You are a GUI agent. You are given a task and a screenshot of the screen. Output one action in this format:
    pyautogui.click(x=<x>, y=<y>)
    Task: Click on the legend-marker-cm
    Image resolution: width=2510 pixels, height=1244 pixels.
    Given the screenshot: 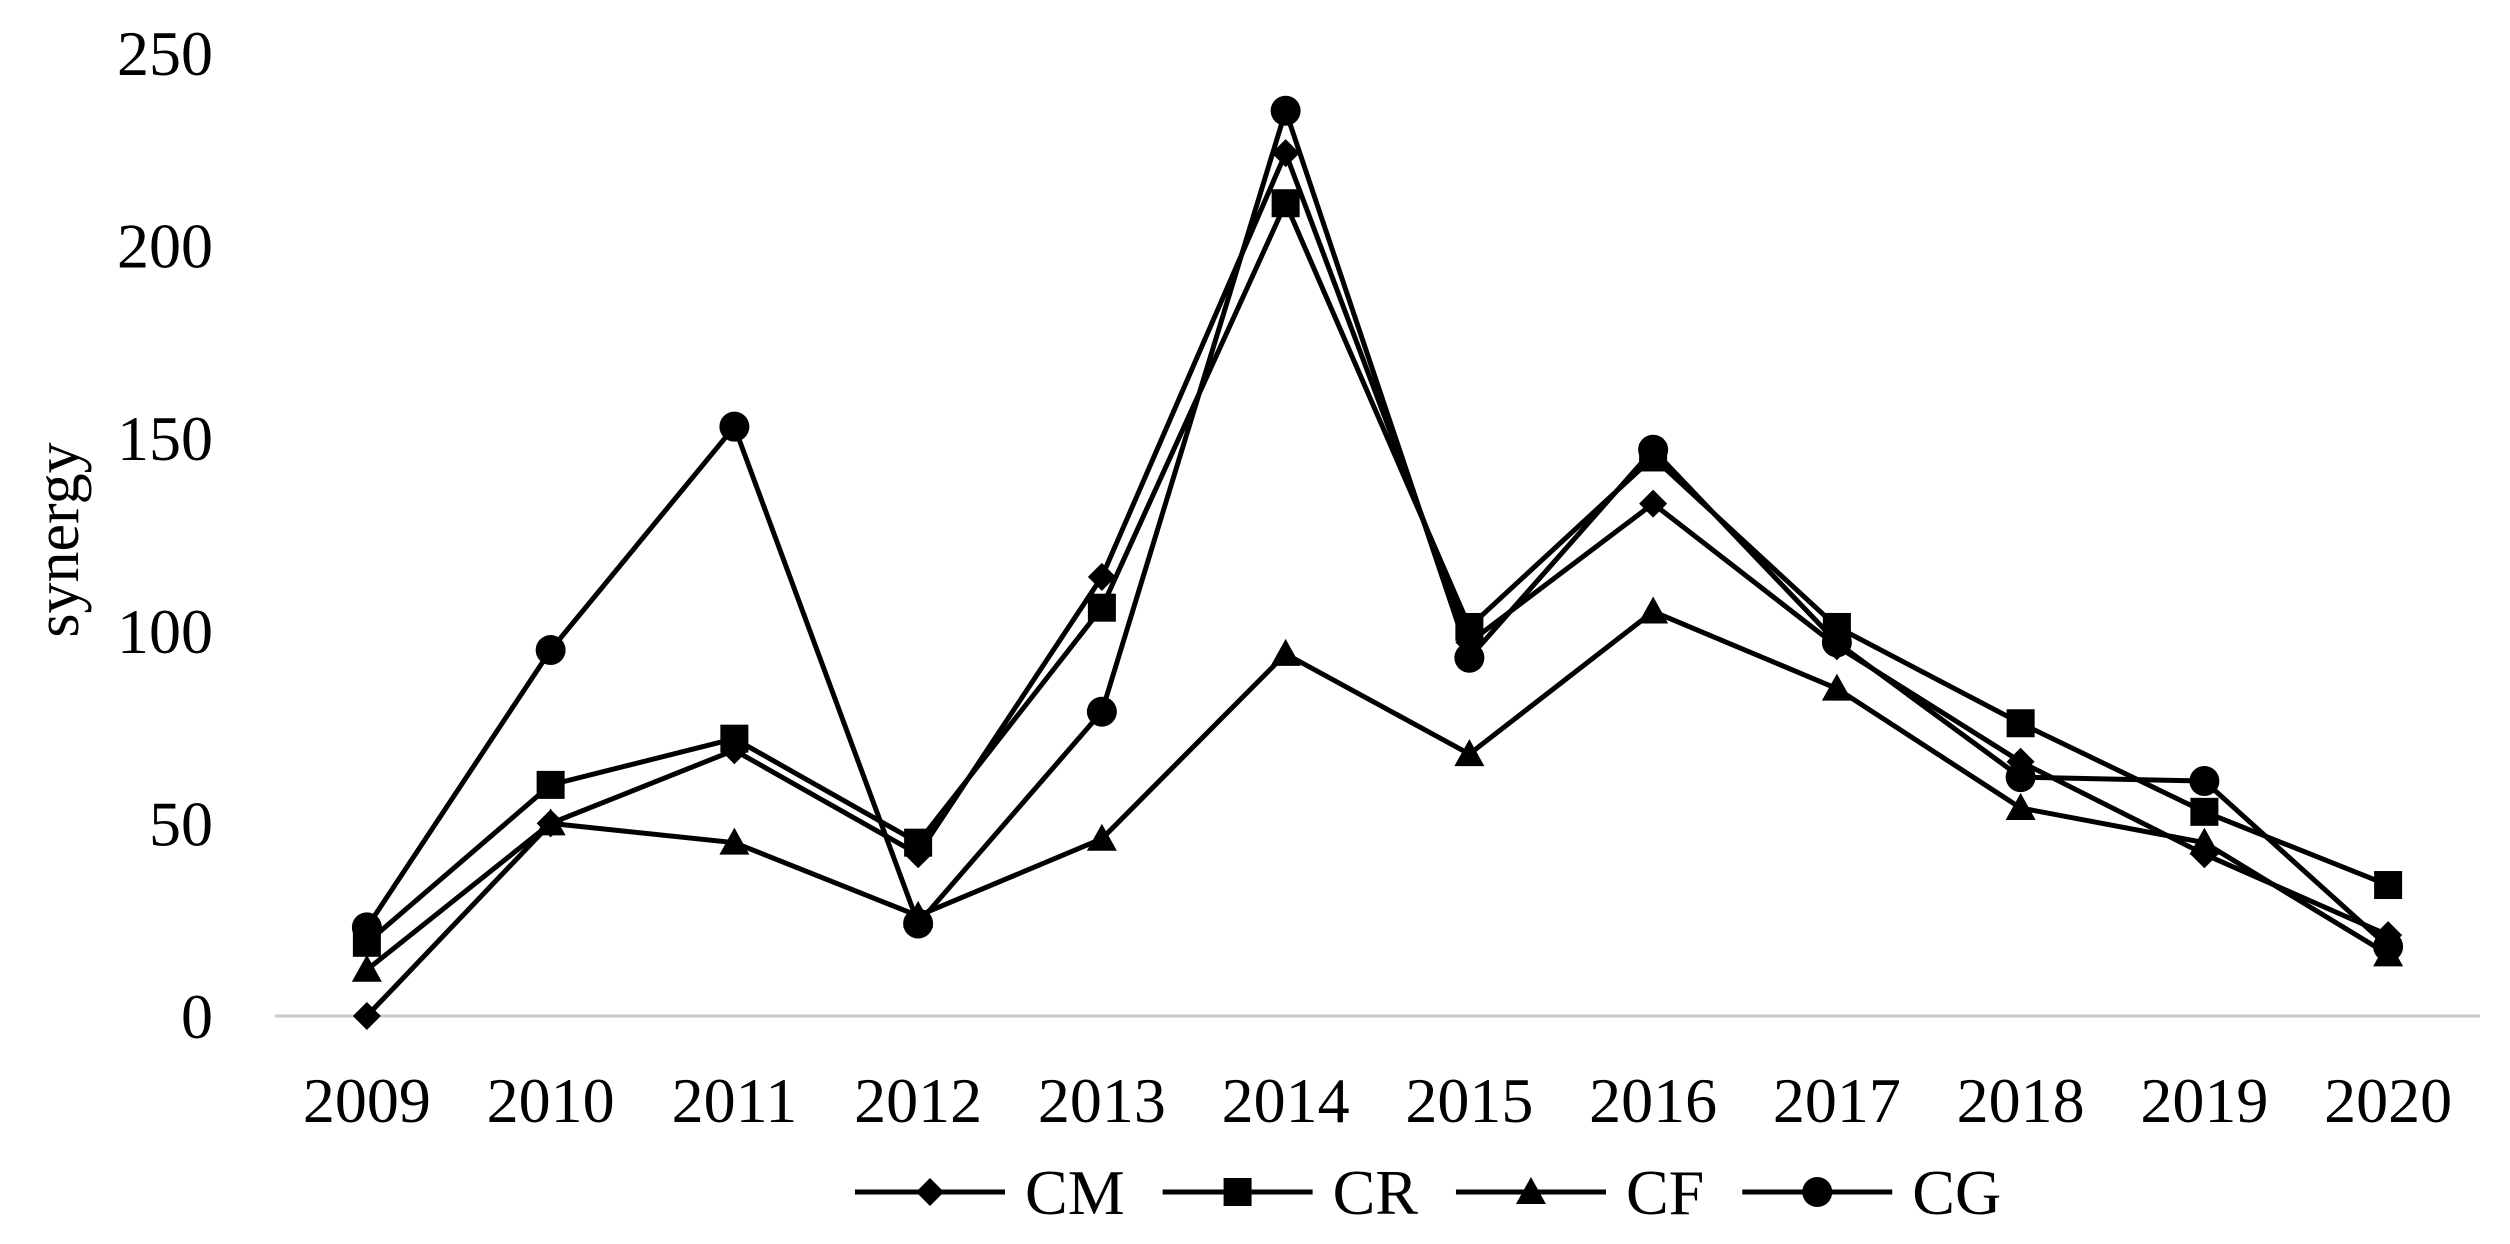 What is the action you would take?
    pyautogui.click(x=930, y=1192)
    